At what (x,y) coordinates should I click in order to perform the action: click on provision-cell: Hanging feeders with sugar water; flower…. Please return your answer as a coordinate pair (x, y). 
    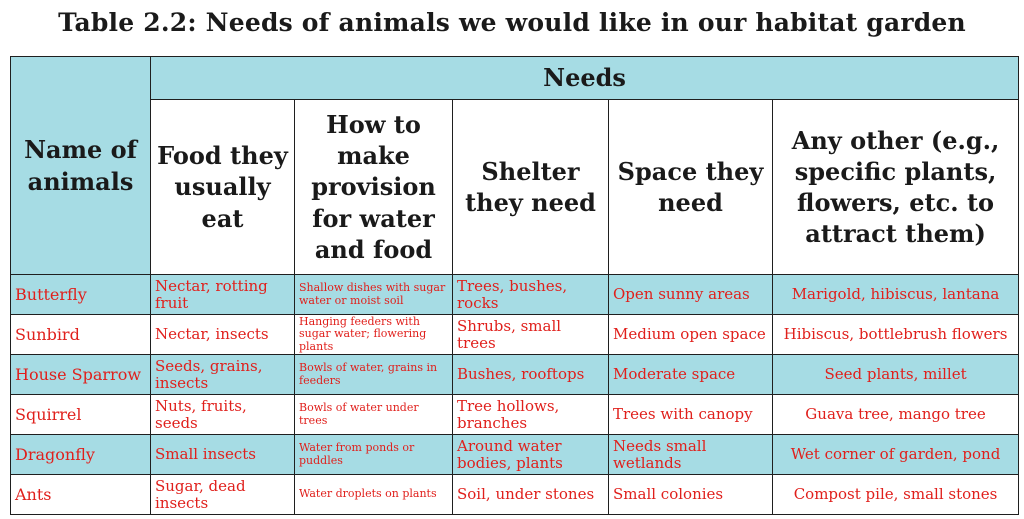
    Looking at the image, I should click on (373, 334).